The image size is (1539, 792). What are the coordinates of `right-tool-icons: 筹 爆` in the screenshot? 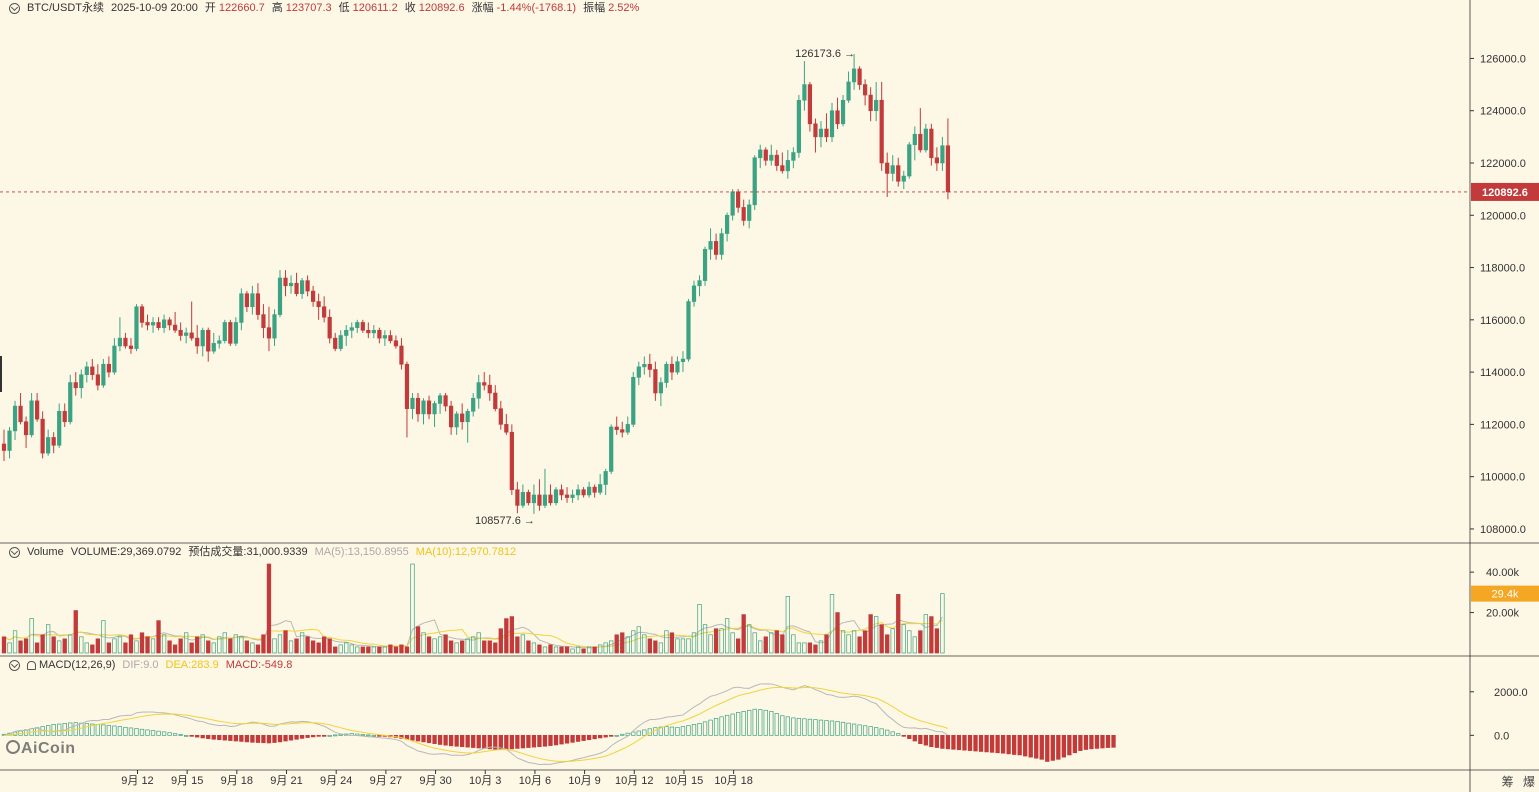 It's located at (1515, 781).